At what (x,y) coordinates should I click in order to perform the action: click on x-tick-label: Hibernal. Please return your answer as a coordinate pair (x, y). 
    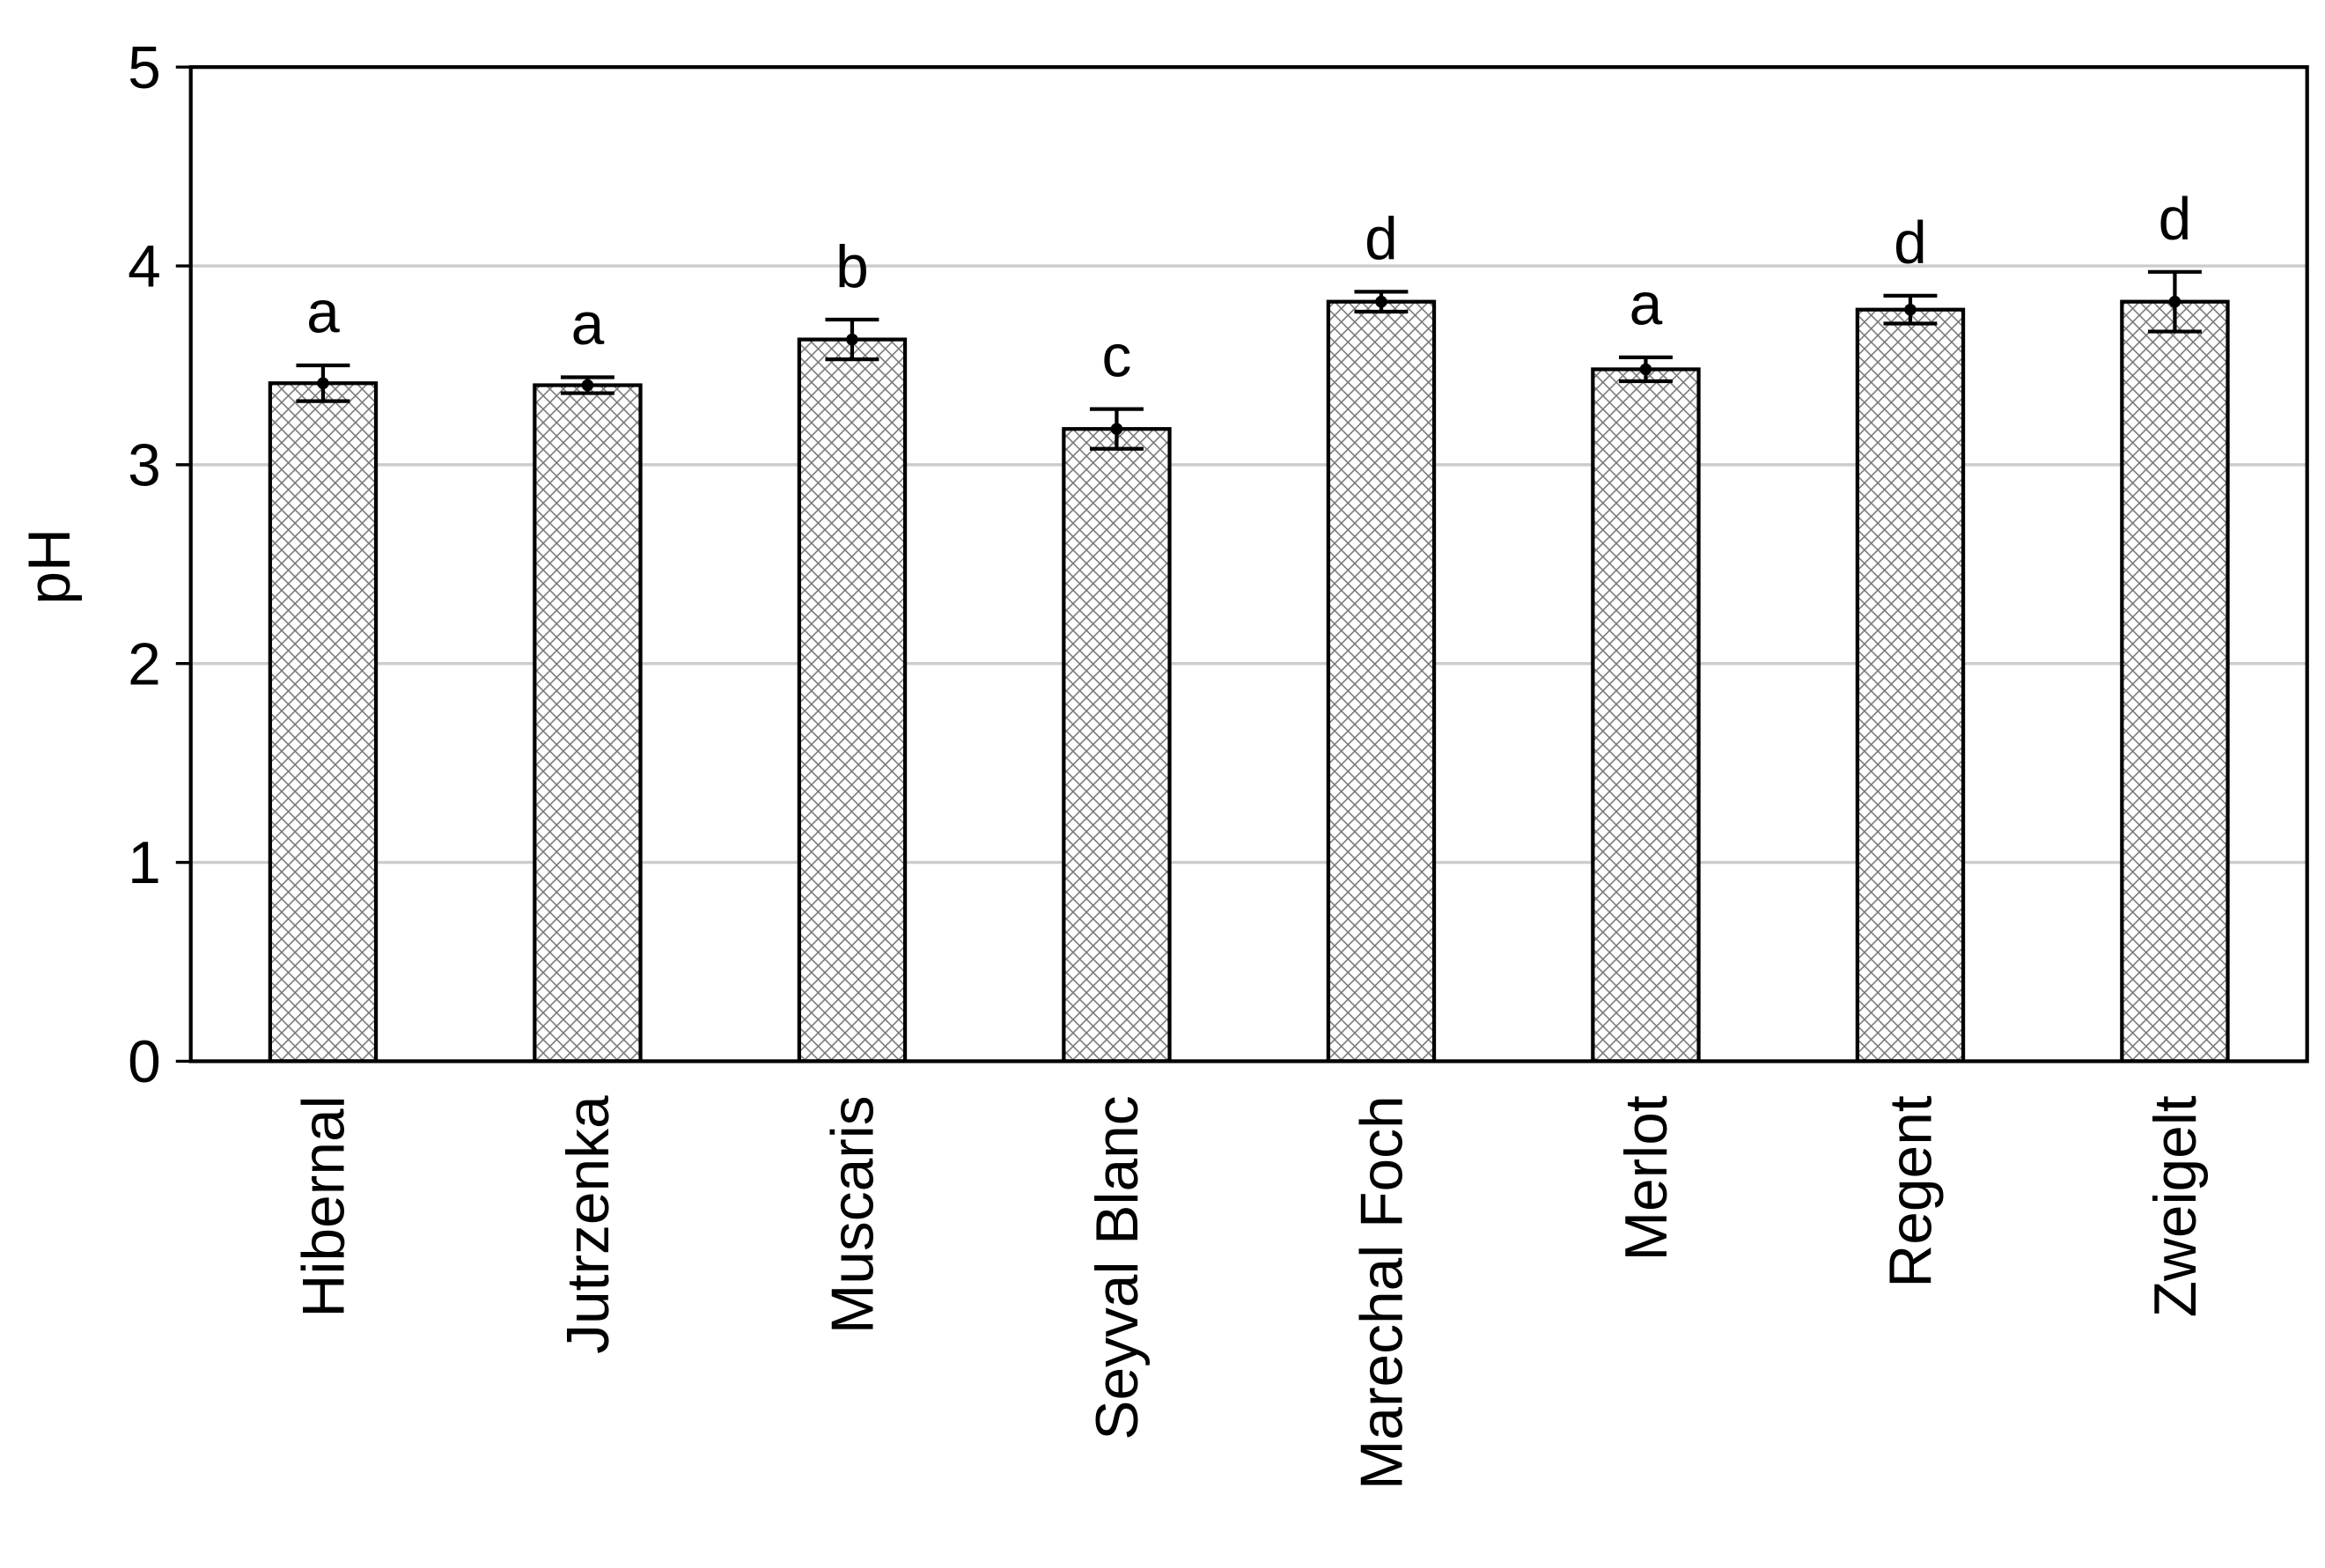
    Looking at the image, I should click on (324, 1206).